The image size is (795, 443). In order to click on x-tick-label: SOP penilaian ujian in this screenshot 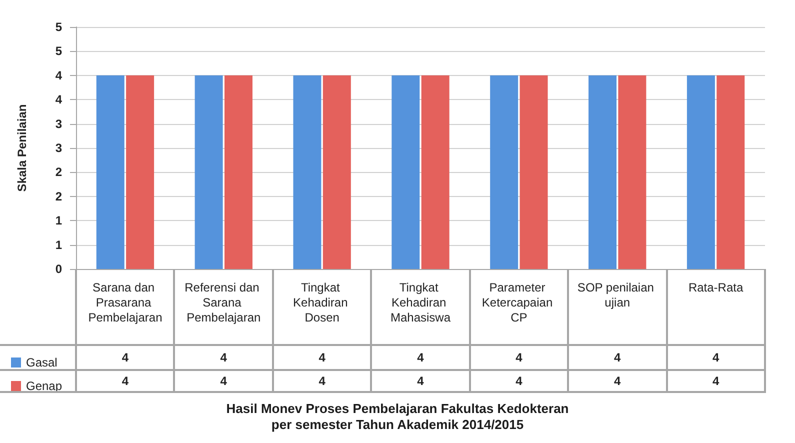, I will do `click(617, 295)`.